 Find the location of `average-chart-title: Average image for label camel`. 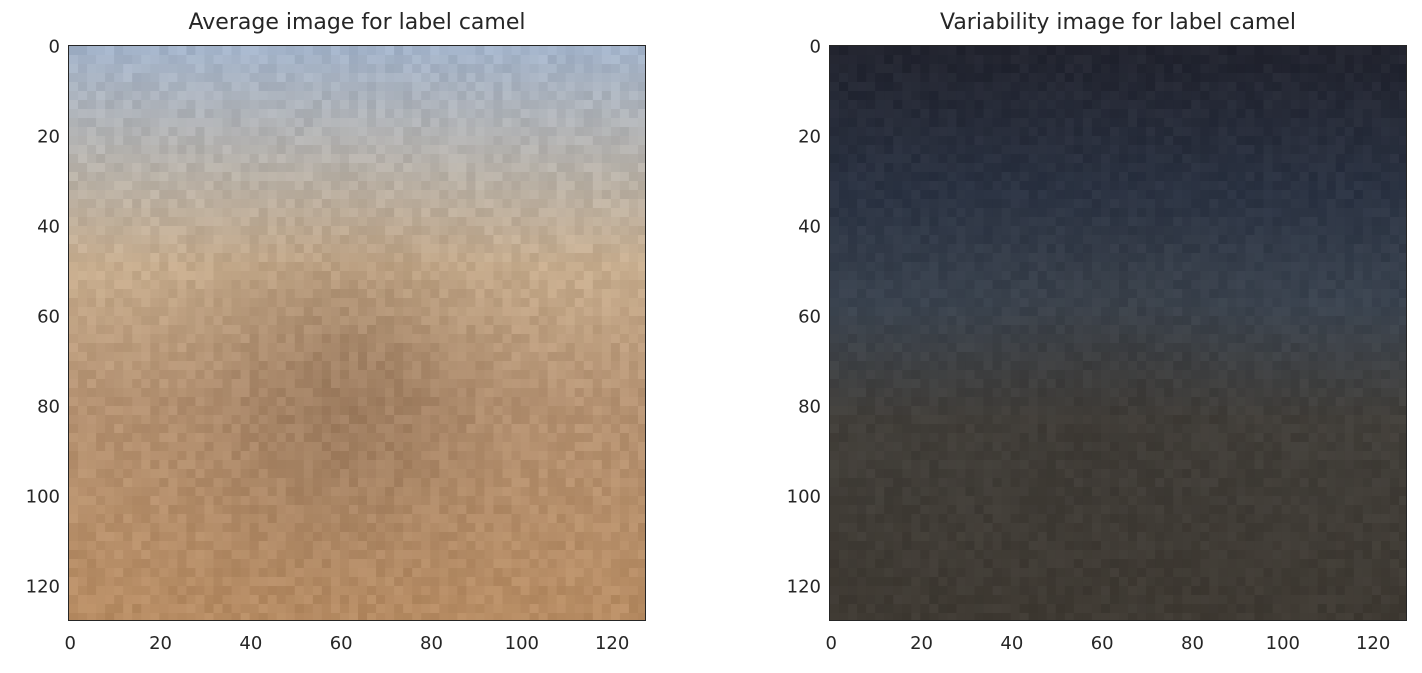

average-chart-title: Average image for label camel is located at coordinates (357, 22).